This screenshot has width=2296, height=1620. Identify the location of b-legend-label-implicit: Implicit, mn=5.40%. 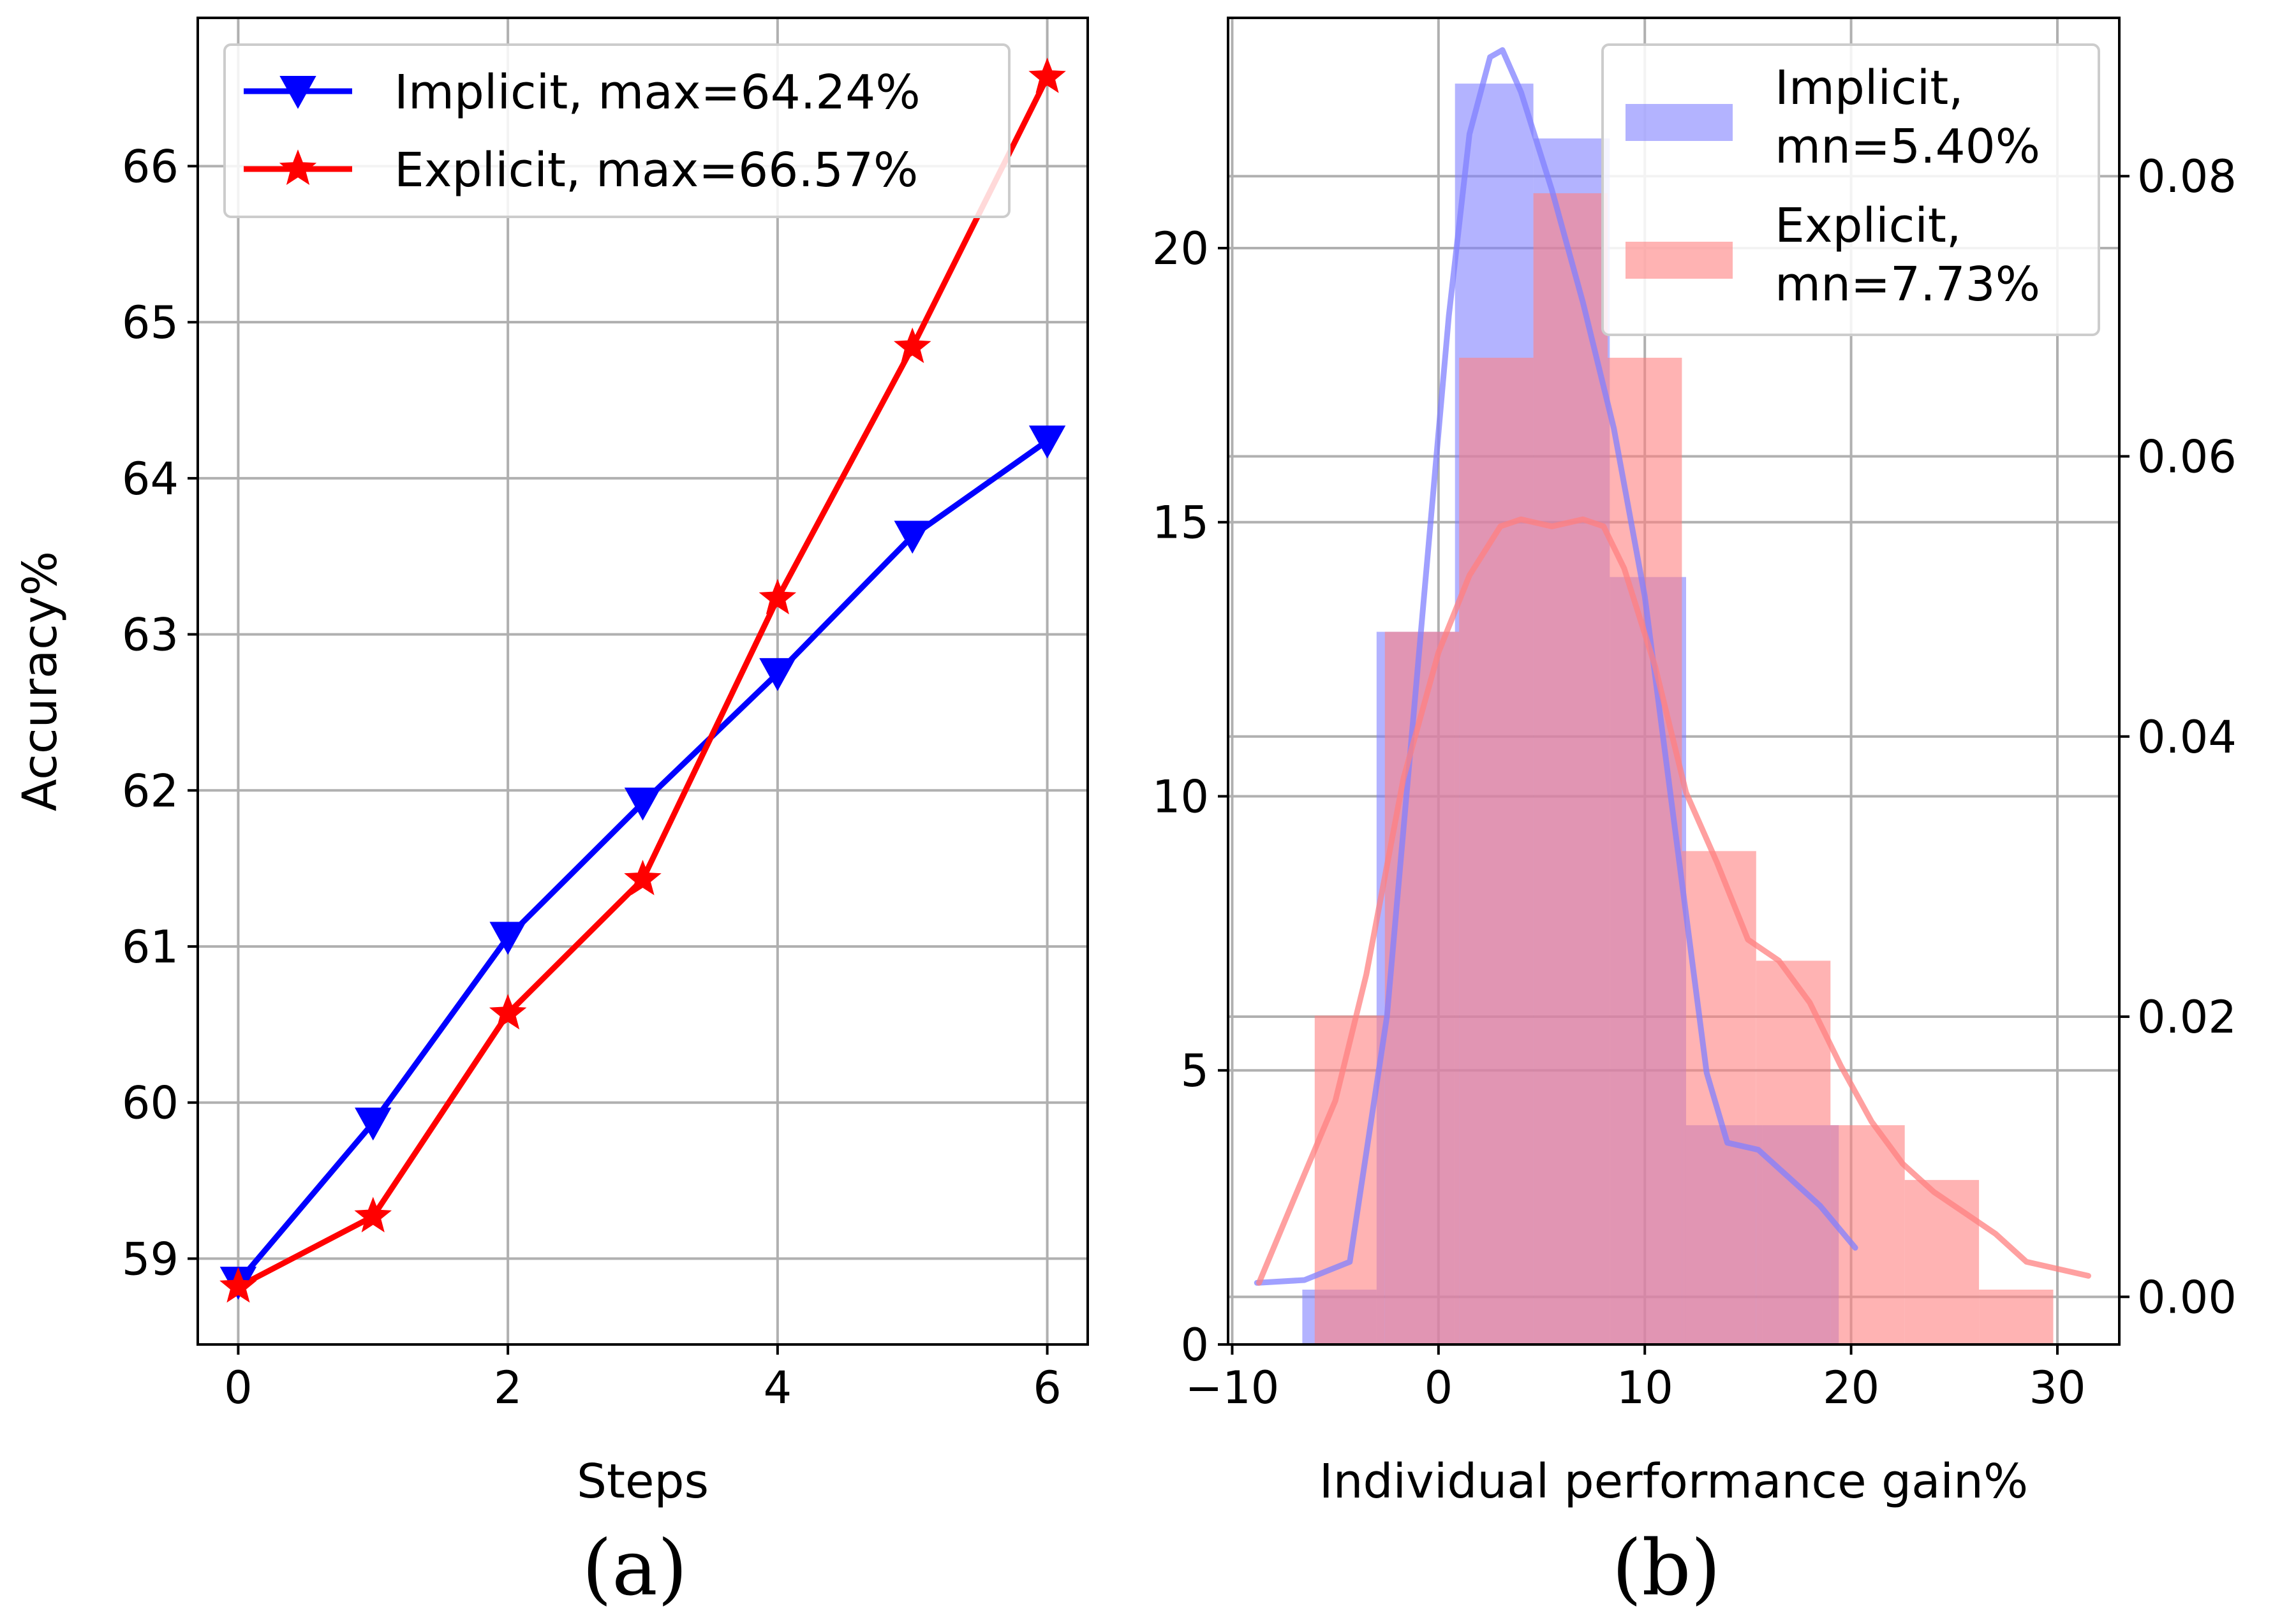
(1907, 117).